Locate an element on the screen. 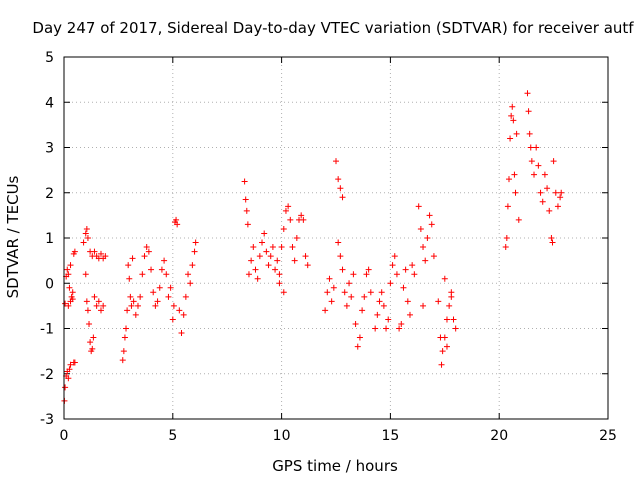  y-axis-label: SDTVAR / TECUs is located at coordinates (13, 236).